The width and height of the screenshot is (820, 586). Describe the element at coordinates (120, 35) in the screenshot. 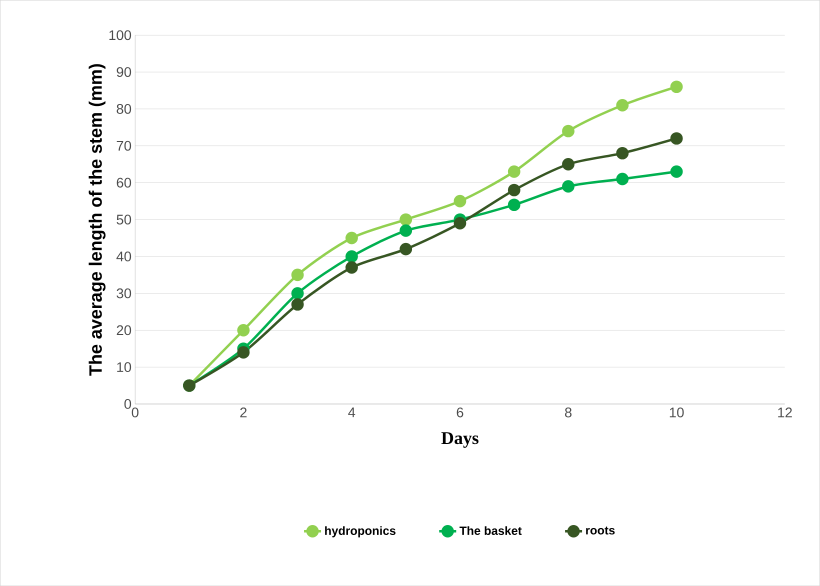

I see `y-tick-label: 100` at that location.